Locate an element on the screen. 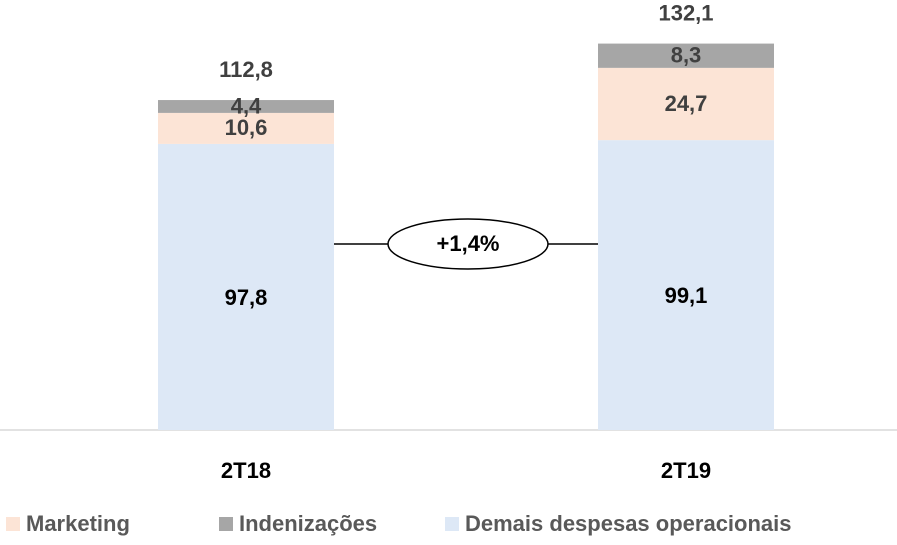  value-label: 10,6 is located at coordinates (246, 127).